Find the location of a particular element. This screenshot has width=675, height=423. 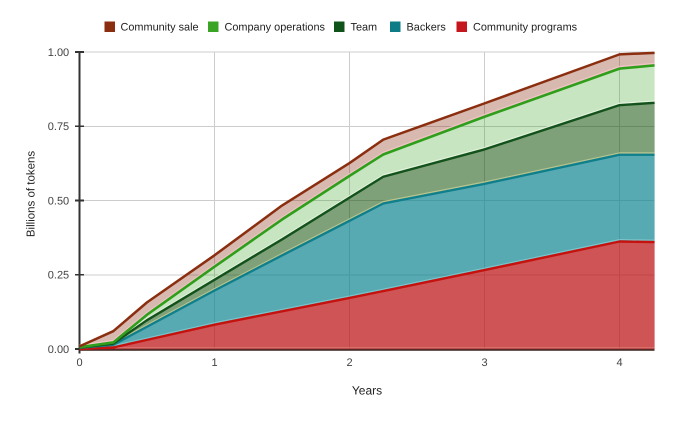

svg-text: 3 is located at coordinates (484, 363).